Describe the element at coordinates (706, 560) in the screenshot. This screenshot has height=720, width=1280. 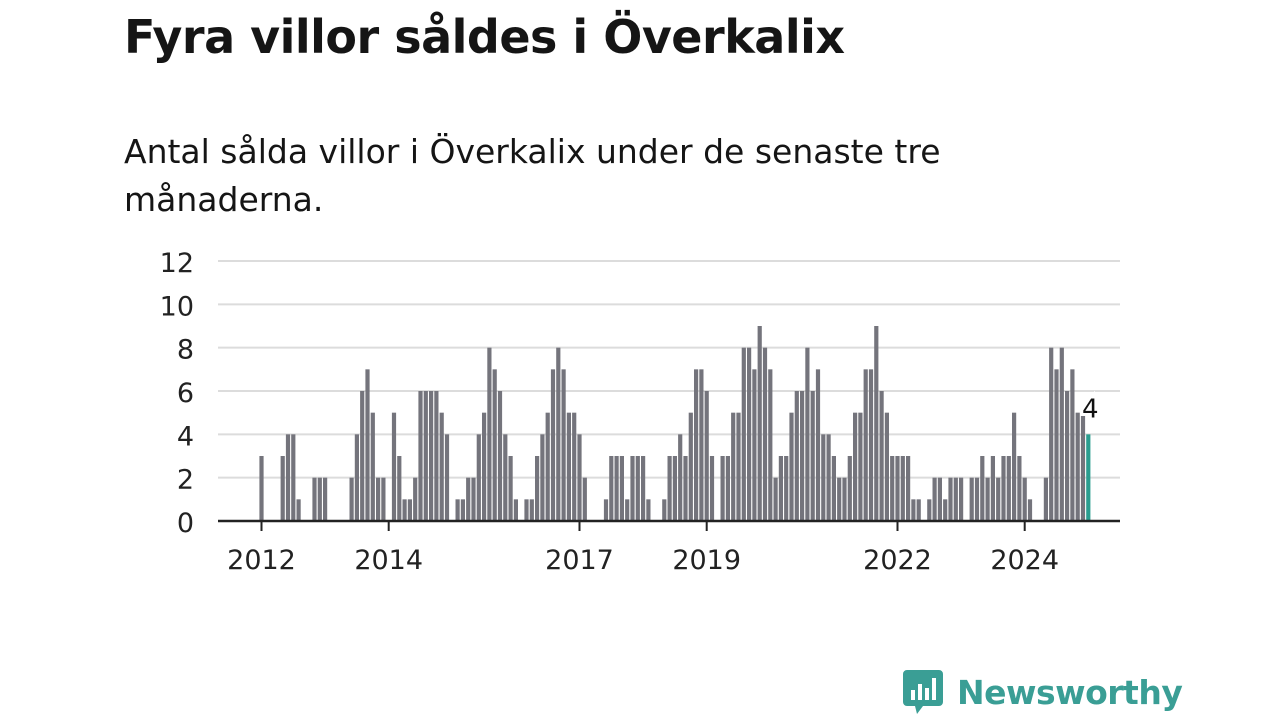
I see `x-tick-label: 2019` at that location.